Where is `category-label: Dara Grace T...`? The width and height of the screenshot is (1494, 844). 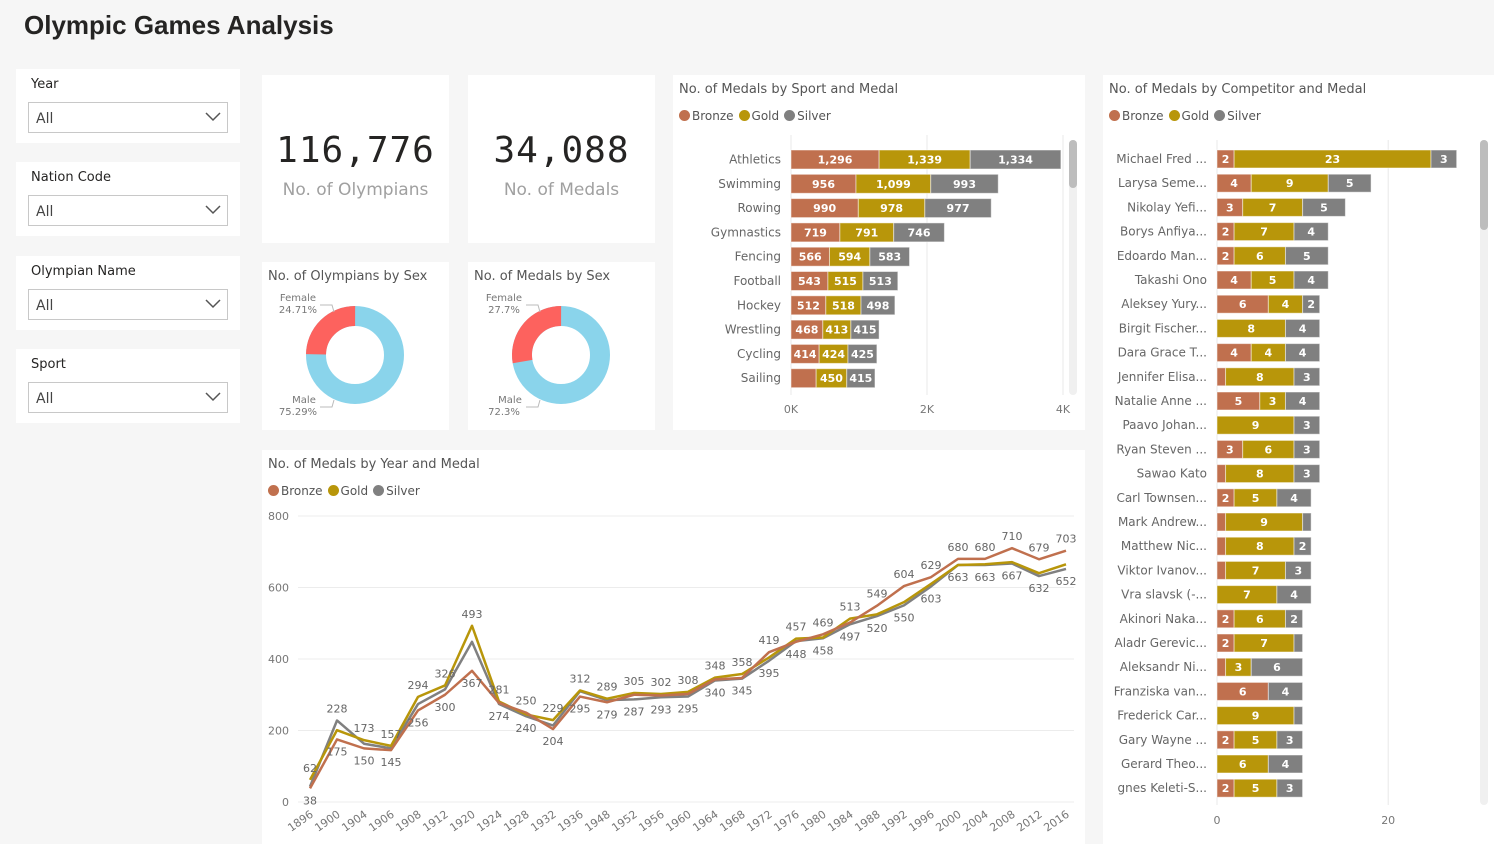 category-label: Dara Grace T... is located at coordinates (1162, 353).